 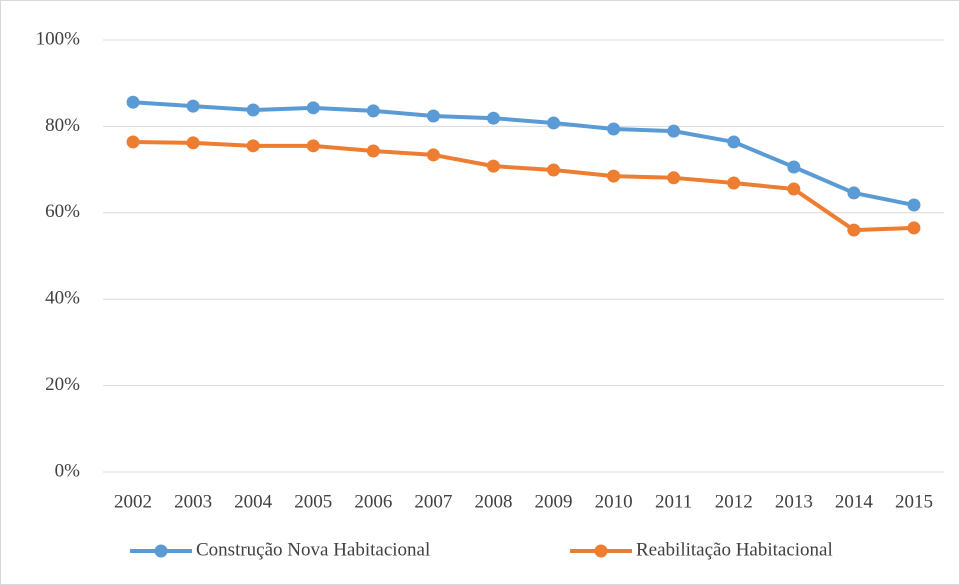 What do you see at coordinates (62, 211) in the screenshot?
I see `y-tick-label: 60%` at bounding box center [62, 211].